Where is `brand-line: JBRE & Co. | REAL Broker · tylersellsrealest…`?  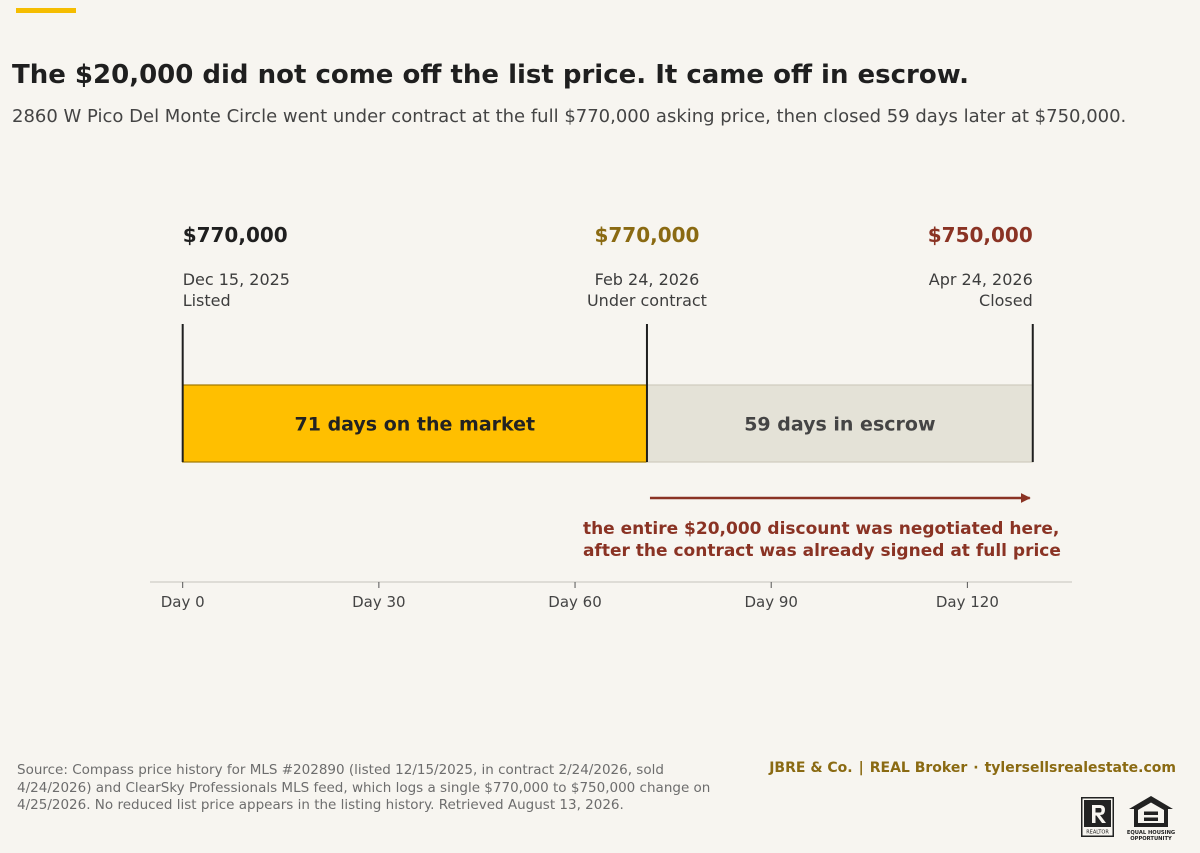
brand-line: JBRE & Co. | REAL Broker · tylersellsrealest… is located at coordinates (972, 768).